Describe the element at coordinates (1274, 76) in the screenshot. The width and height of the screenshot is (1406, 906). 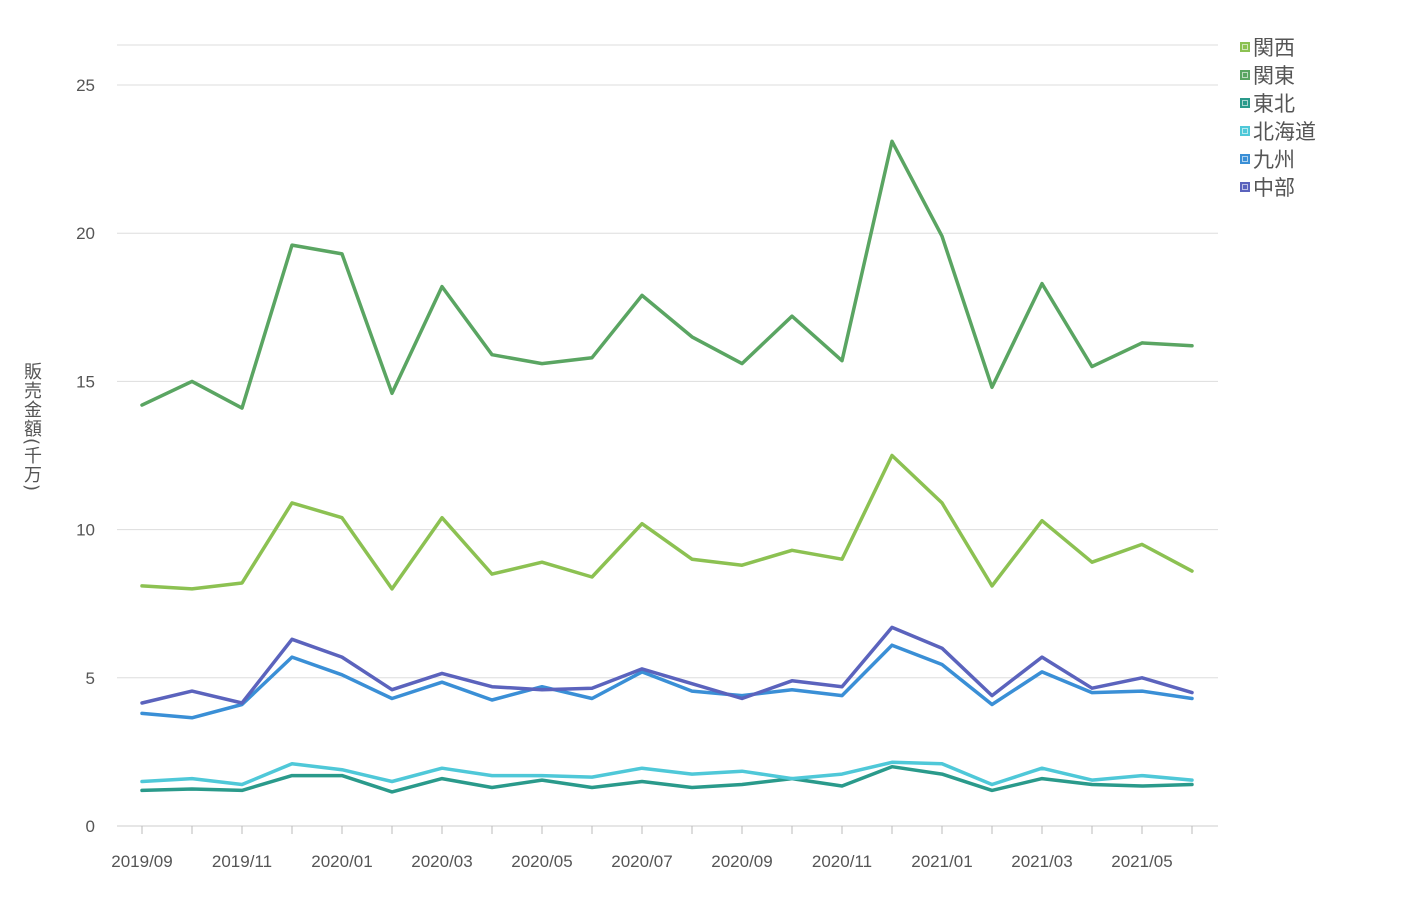
I see `legend-label: 関東` at that location.